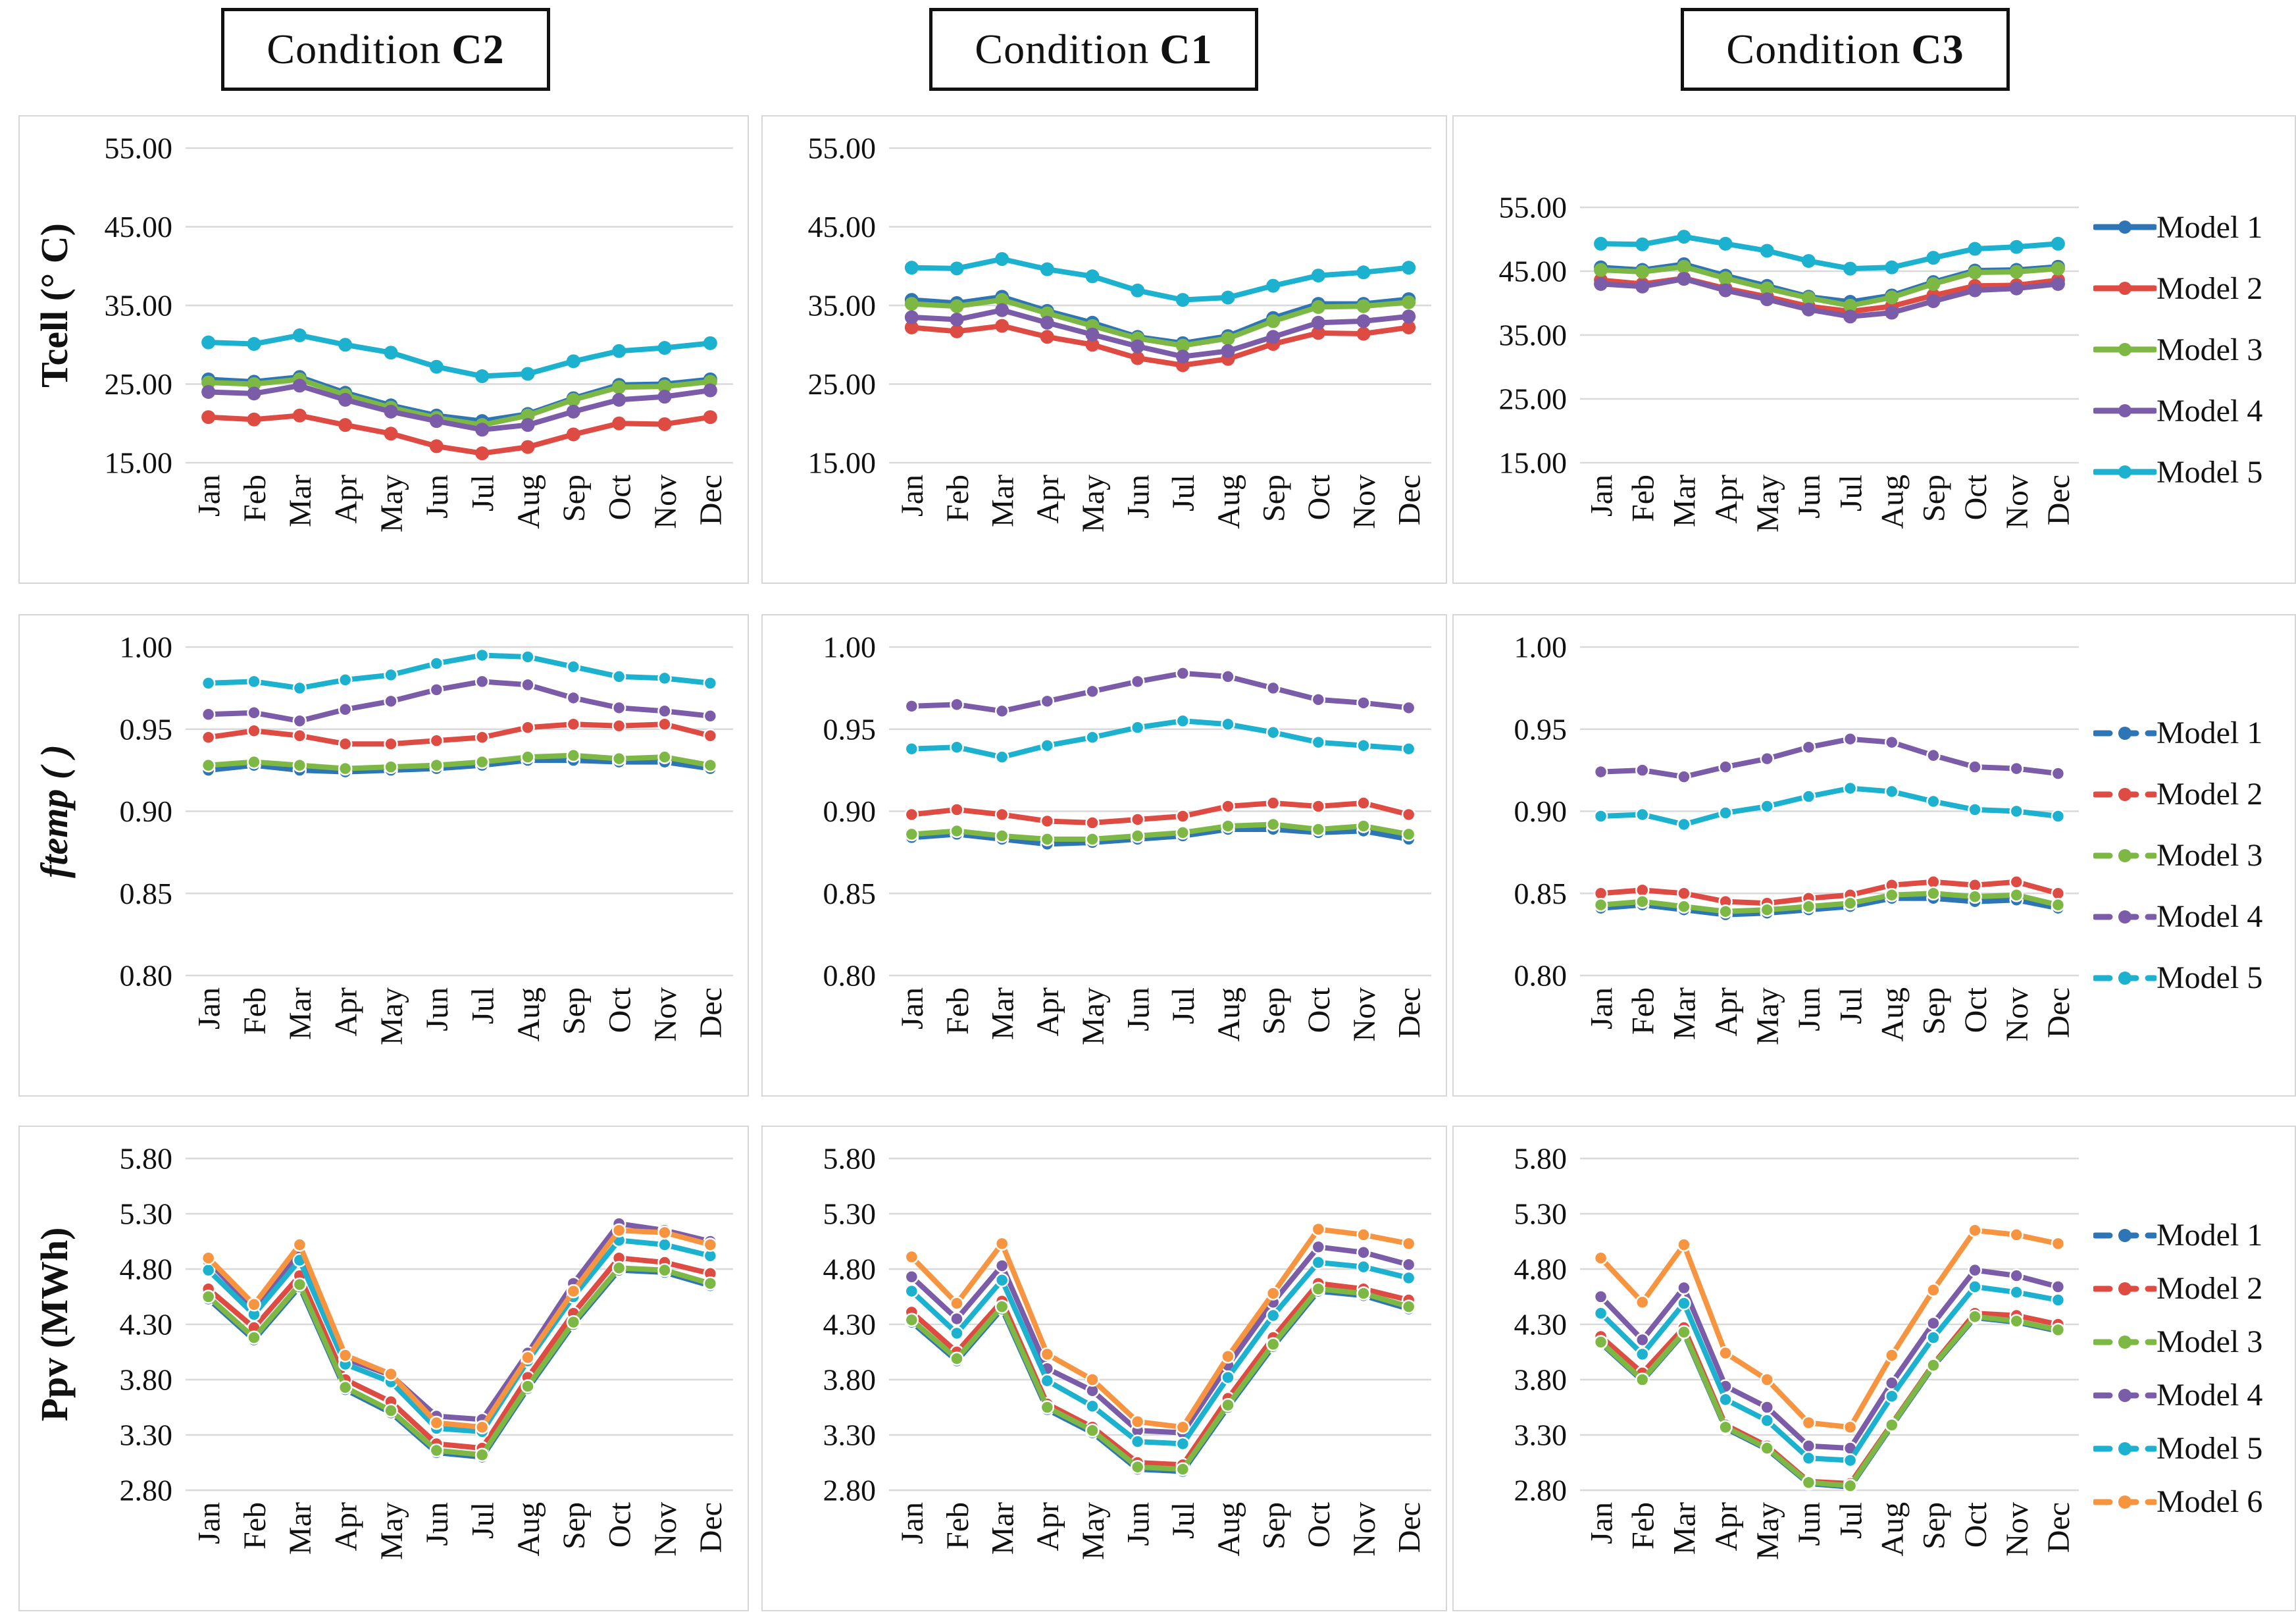 This screenshot has height=1612, width=2296. I want to click on y-axis-title: Tcell (° C), so click(55, 305).